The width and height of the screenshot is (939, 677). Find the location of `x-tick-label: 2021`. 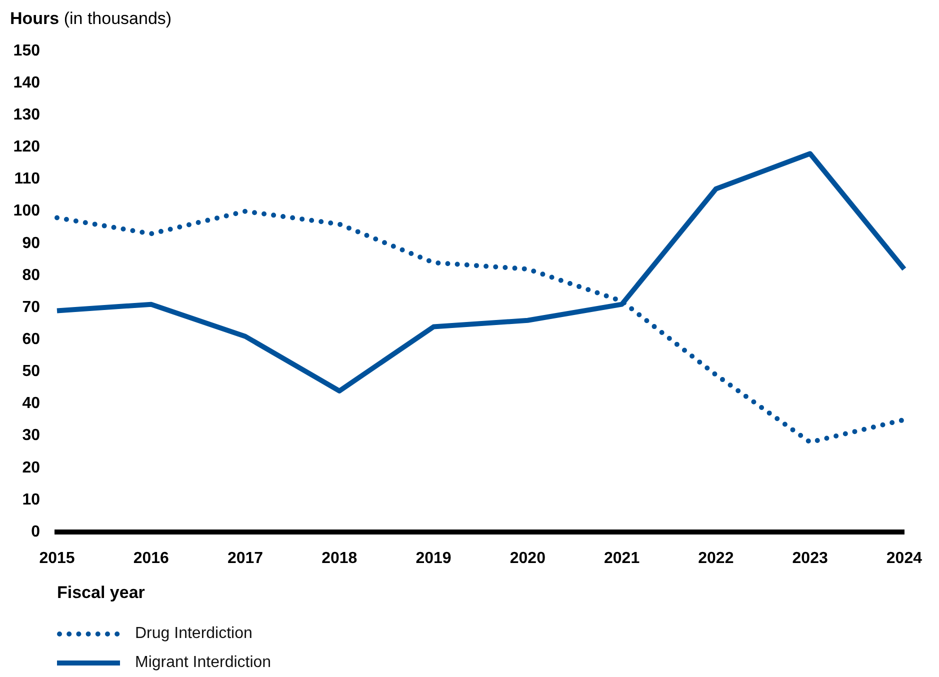

x-tick-label: 2021 is located at coordinates (622, 559).